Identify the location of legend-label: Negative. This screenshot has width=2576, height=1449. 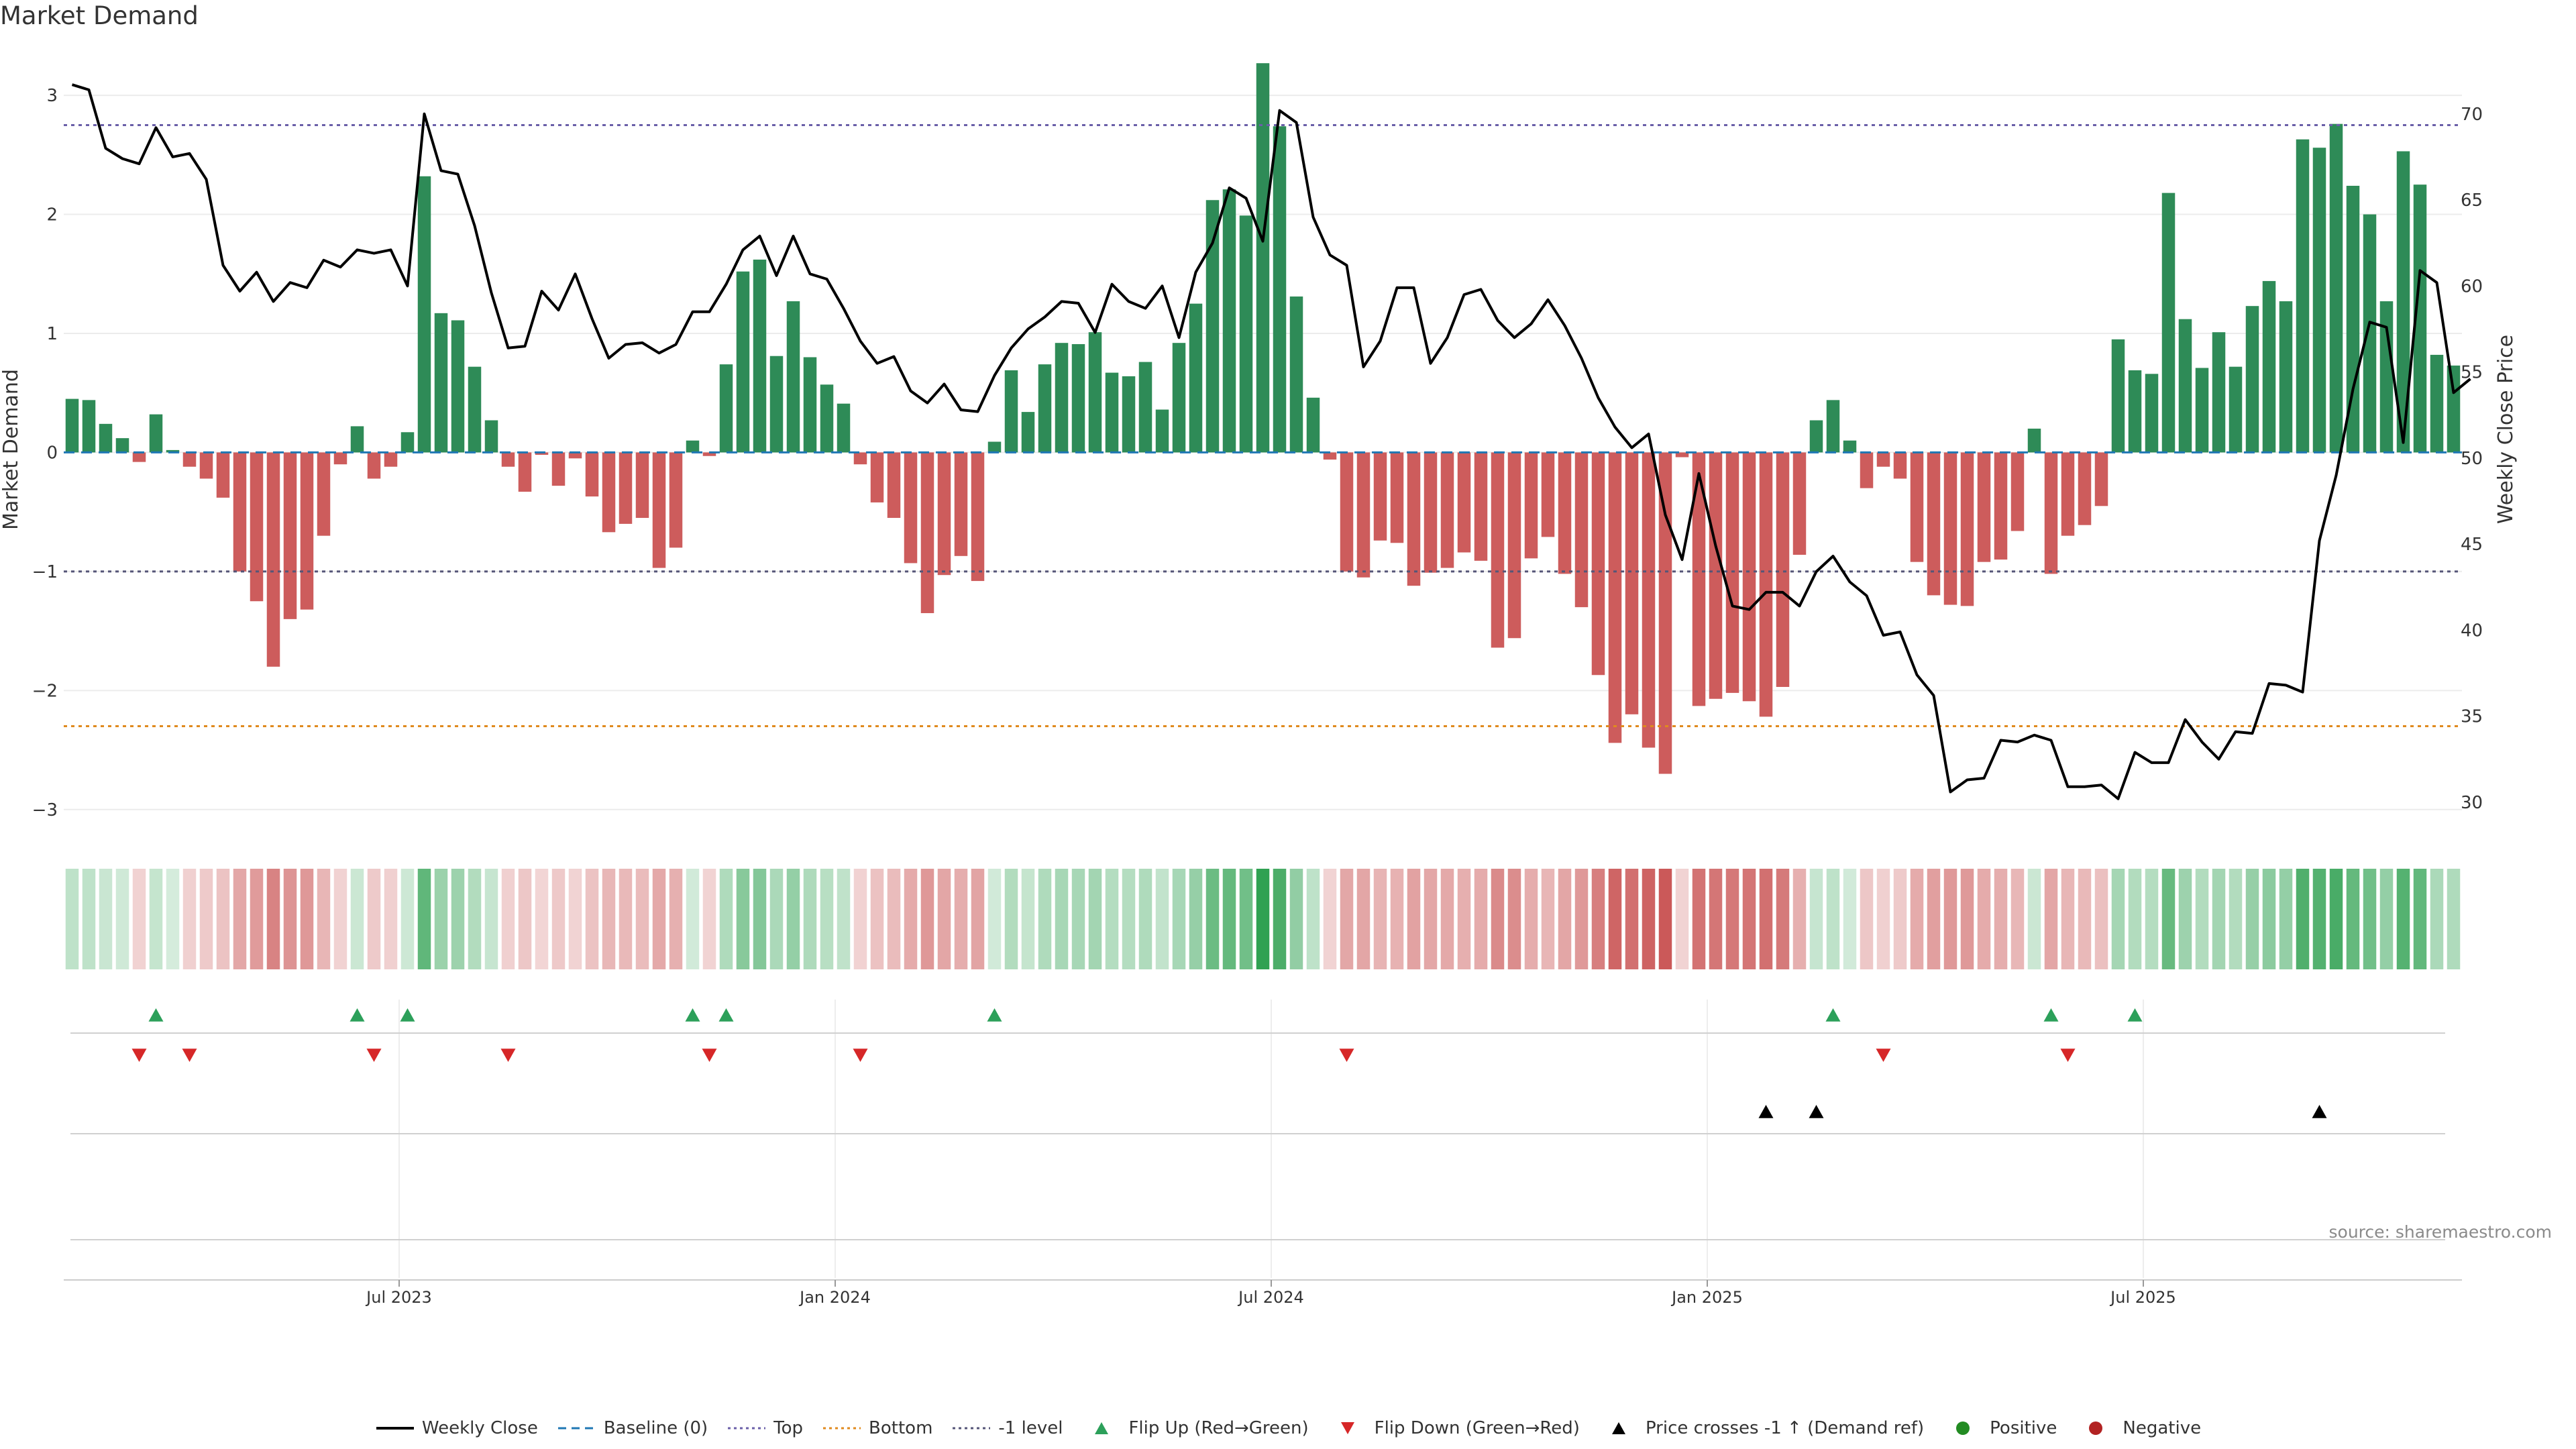
(2162, 1428).